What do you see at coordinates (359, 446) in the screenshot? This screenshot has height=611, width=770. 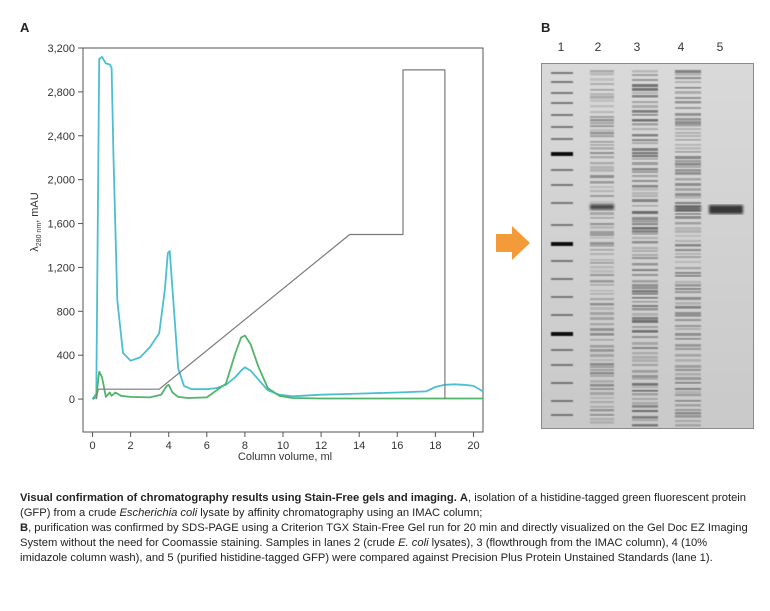 I see `x-tick-label: 14` at bounding box center [359, 446].